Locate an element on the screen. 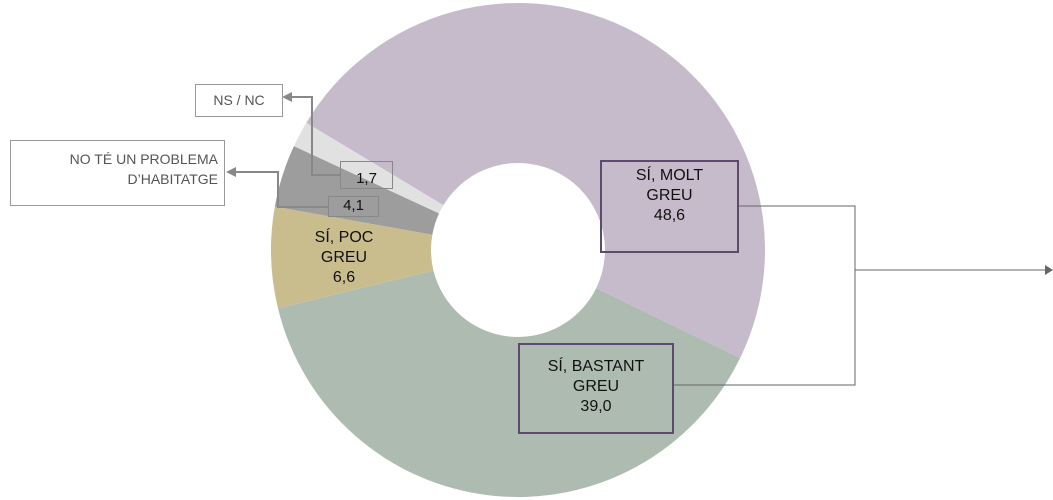 This screenshot has width=1053, height=500. category-label: SÍ, MOLT GREU is located at coordinates (669, 185).